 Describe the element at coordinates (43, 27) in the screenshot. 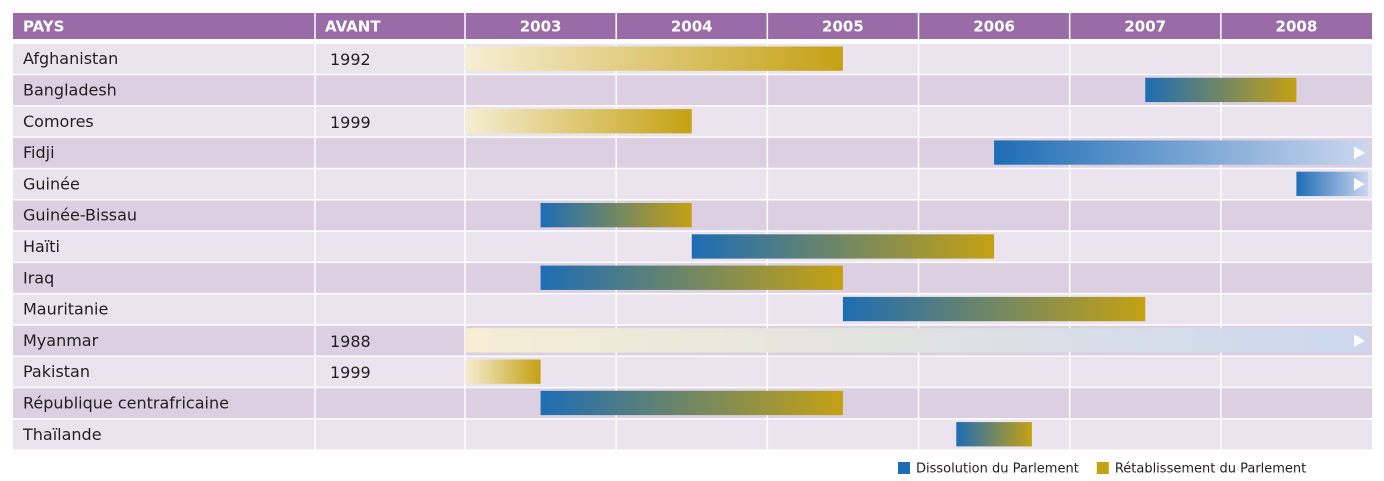

I see `column-header: PAYS` at that location.